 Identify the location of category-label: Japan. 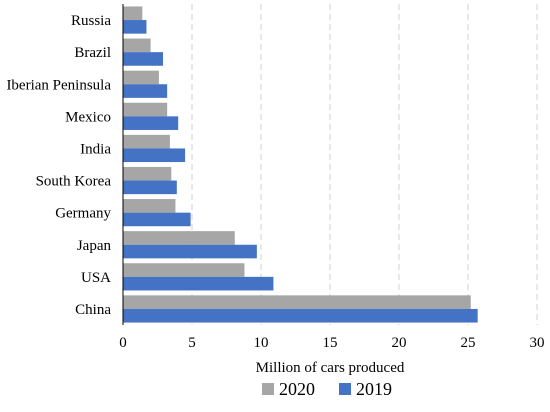
(94, 246).